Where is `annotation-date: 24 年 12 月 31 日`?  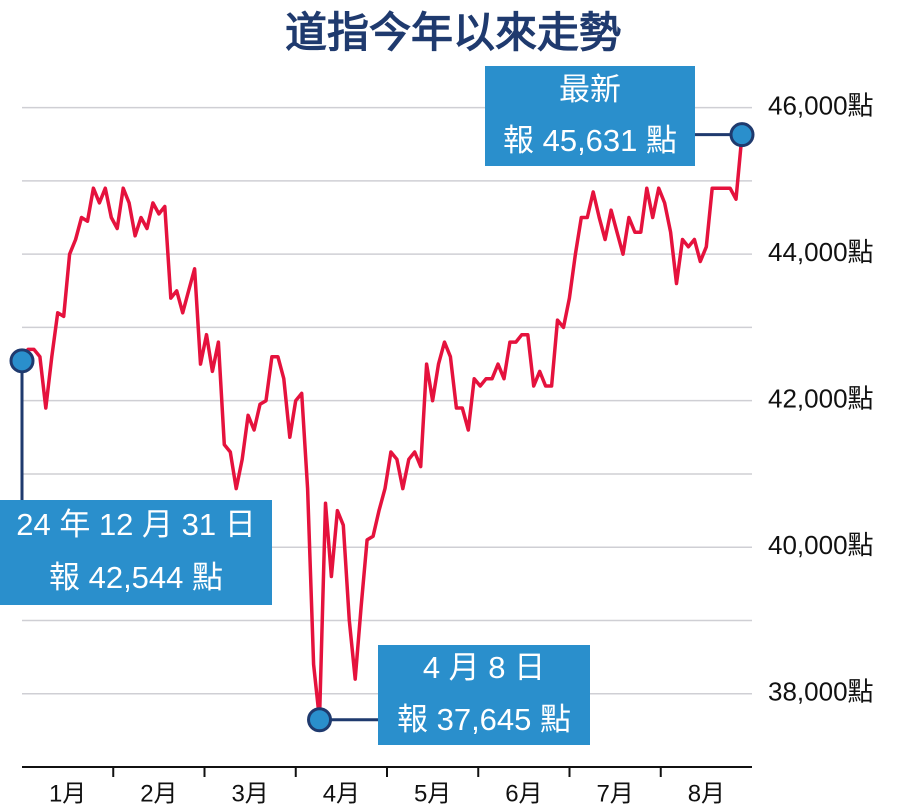
annotation-date: 24 年 12 月 31 日 is located at coordinates (136, 524).